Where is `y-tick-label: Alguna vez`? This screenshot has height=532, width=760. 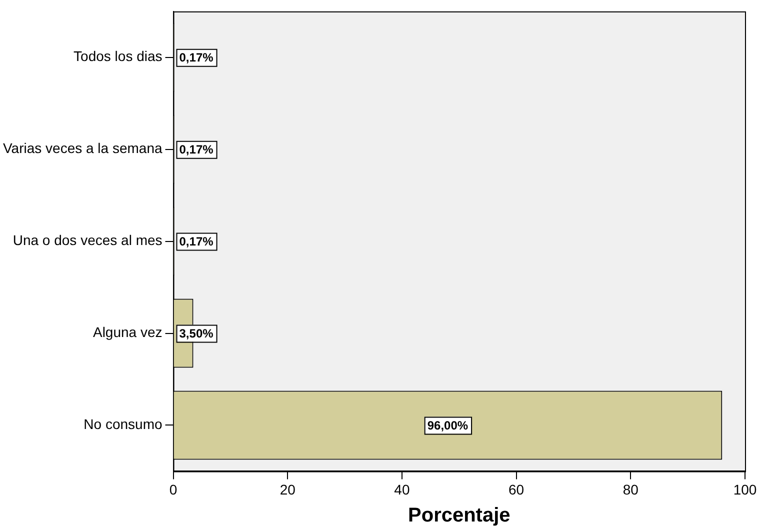 y-tick-label: Alguna vez is located at coordinates (127, 332).